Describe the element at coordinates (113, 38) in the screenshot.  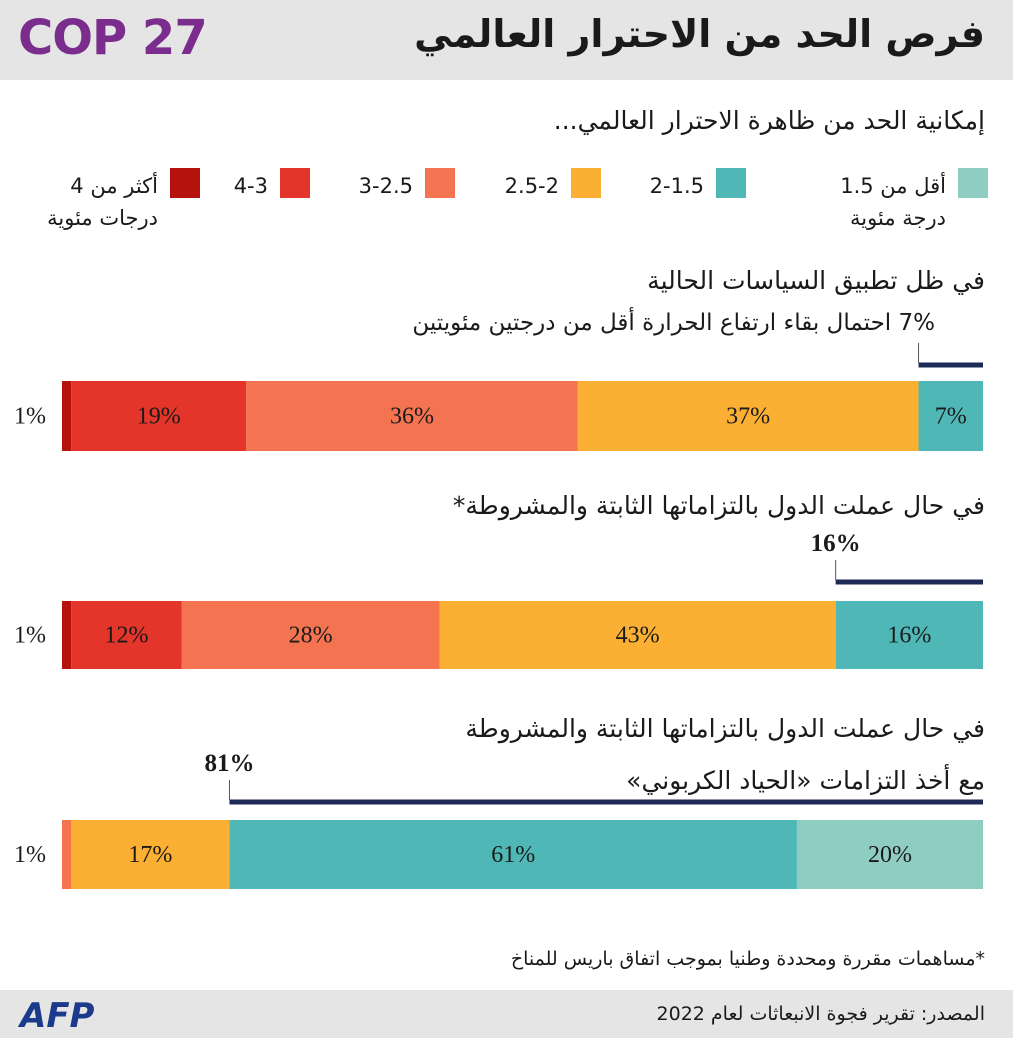
I see `cop-logo: COP 27` at that location.